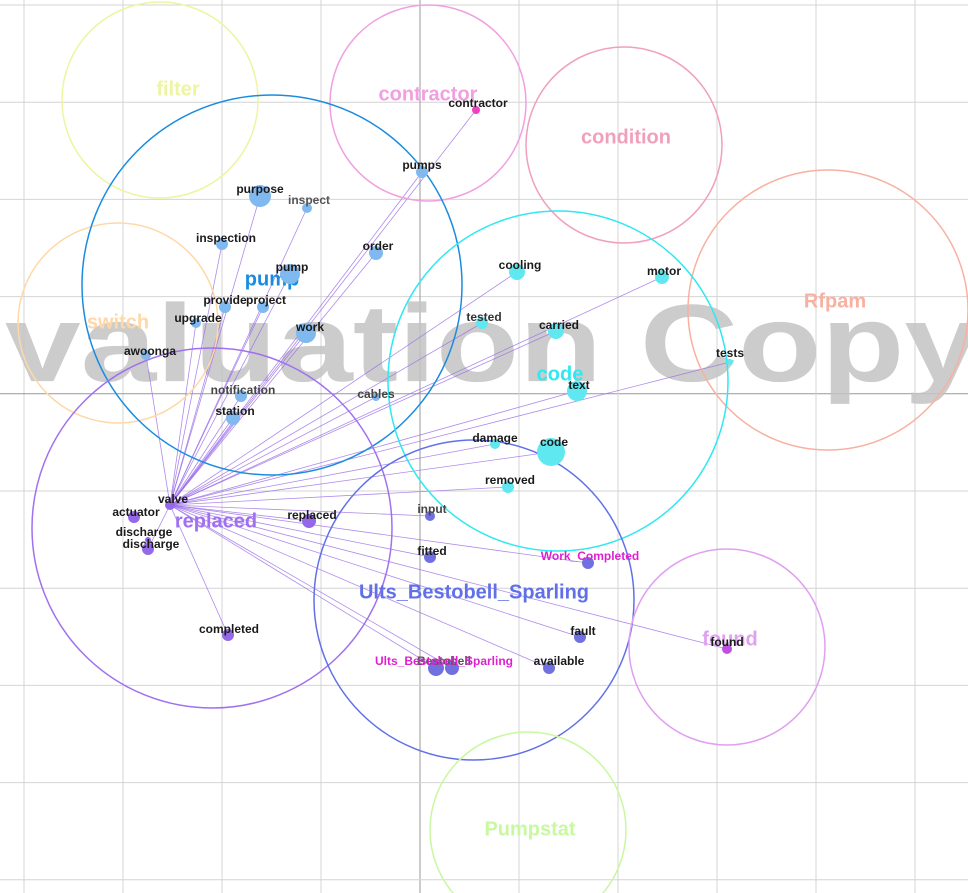 This screenshot has height=893, width=968. I want to click on cluster-label: Rfpam, so click(835, 301).